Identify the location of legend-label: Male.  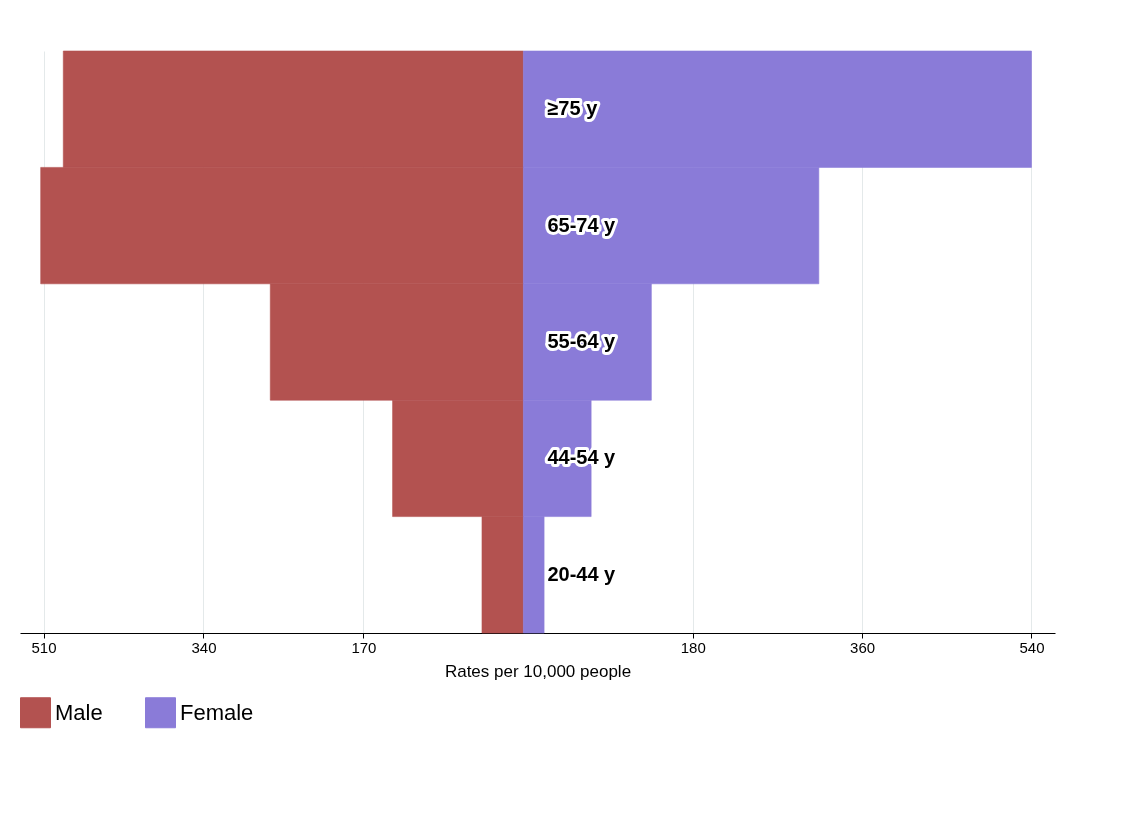
(79, 712).